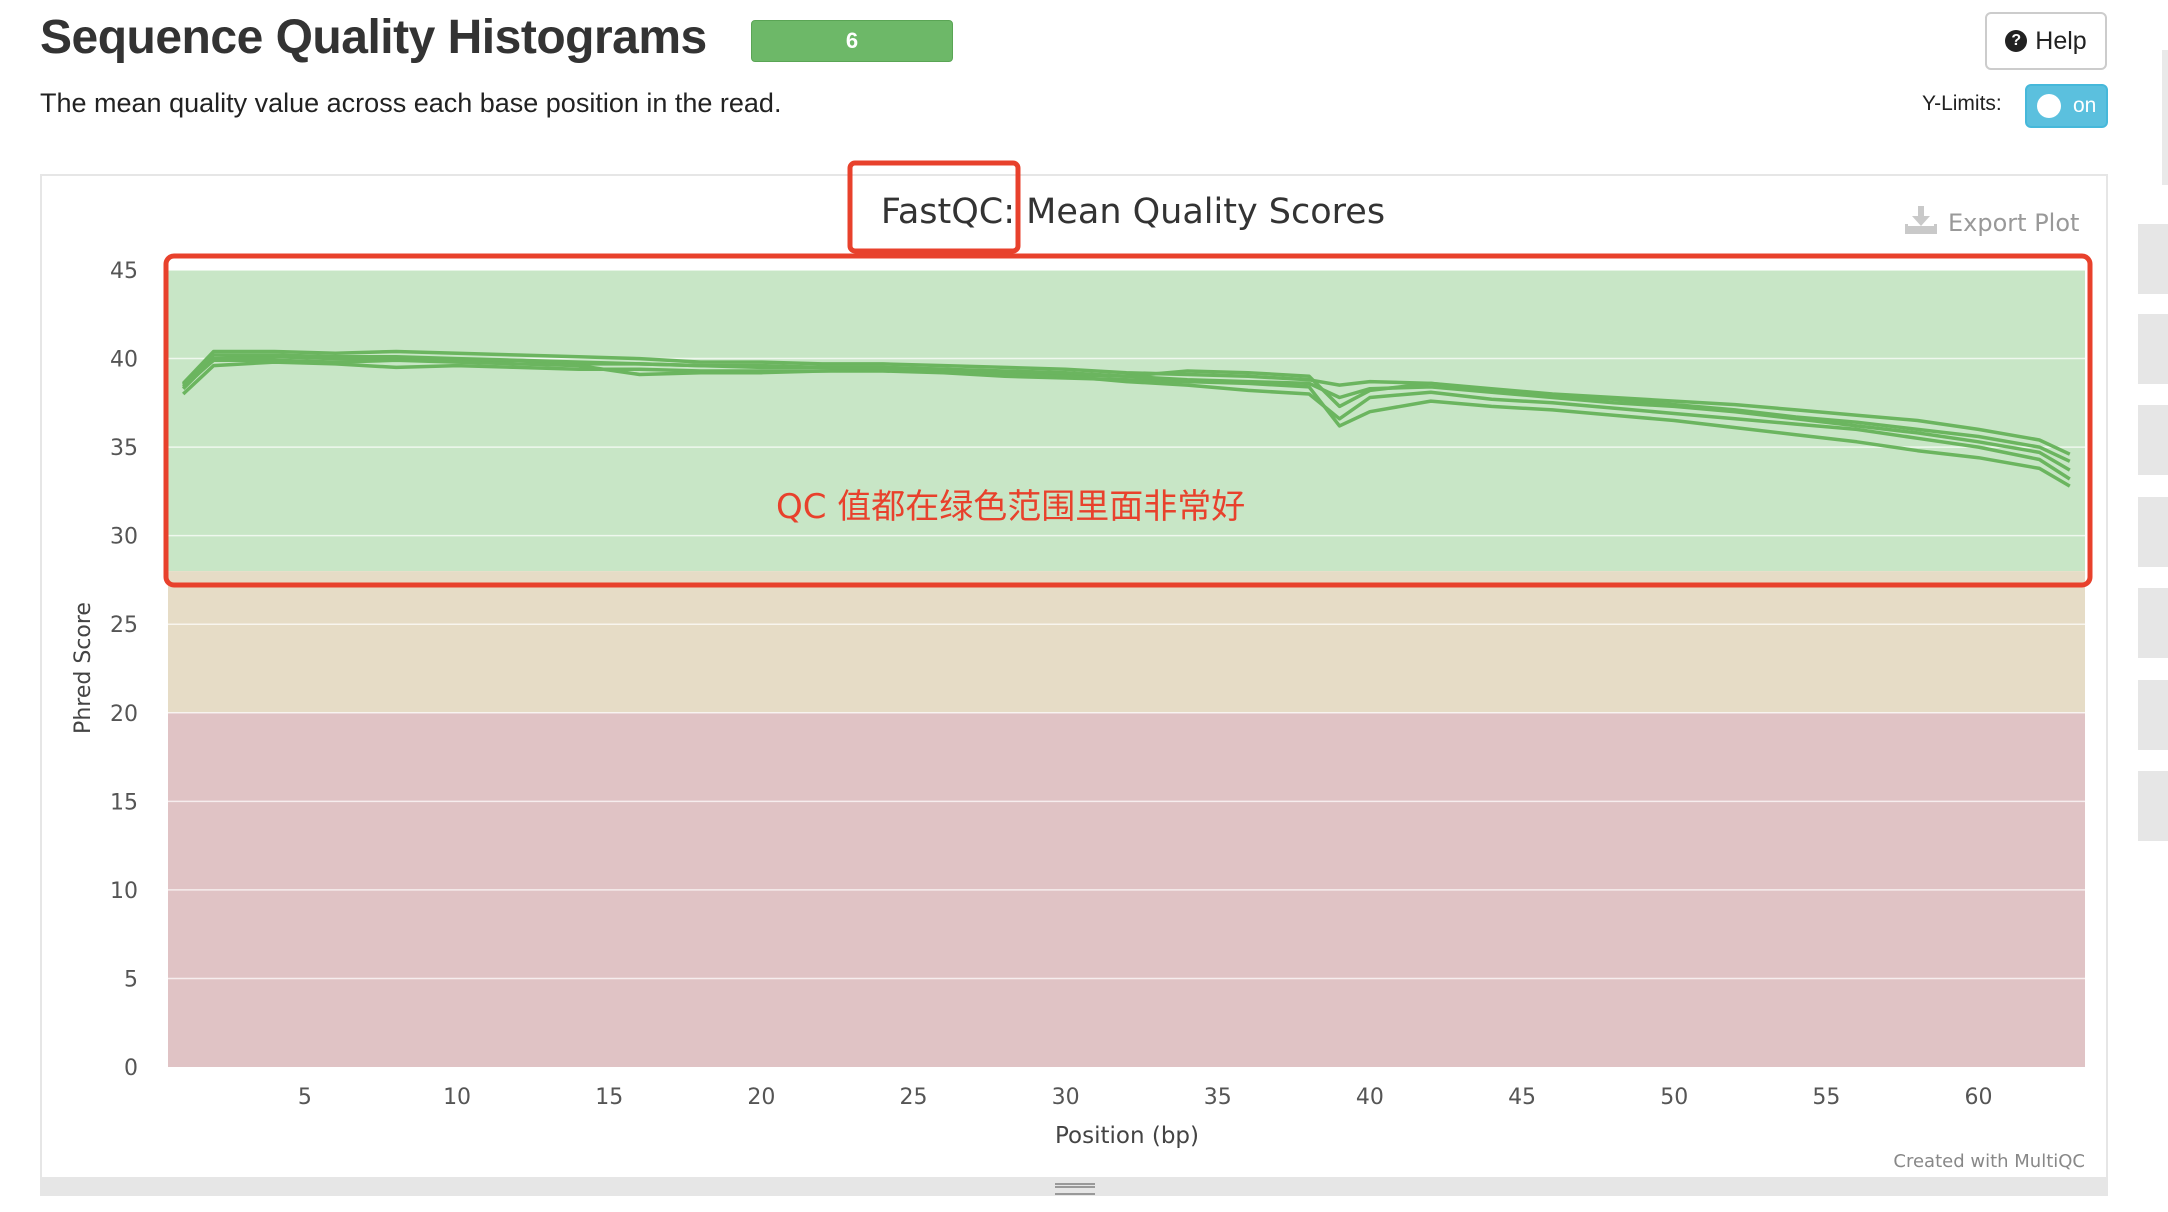  Describe the element at coordinates (1126, 642) in the screenshot. I see `band-warn` at that location.